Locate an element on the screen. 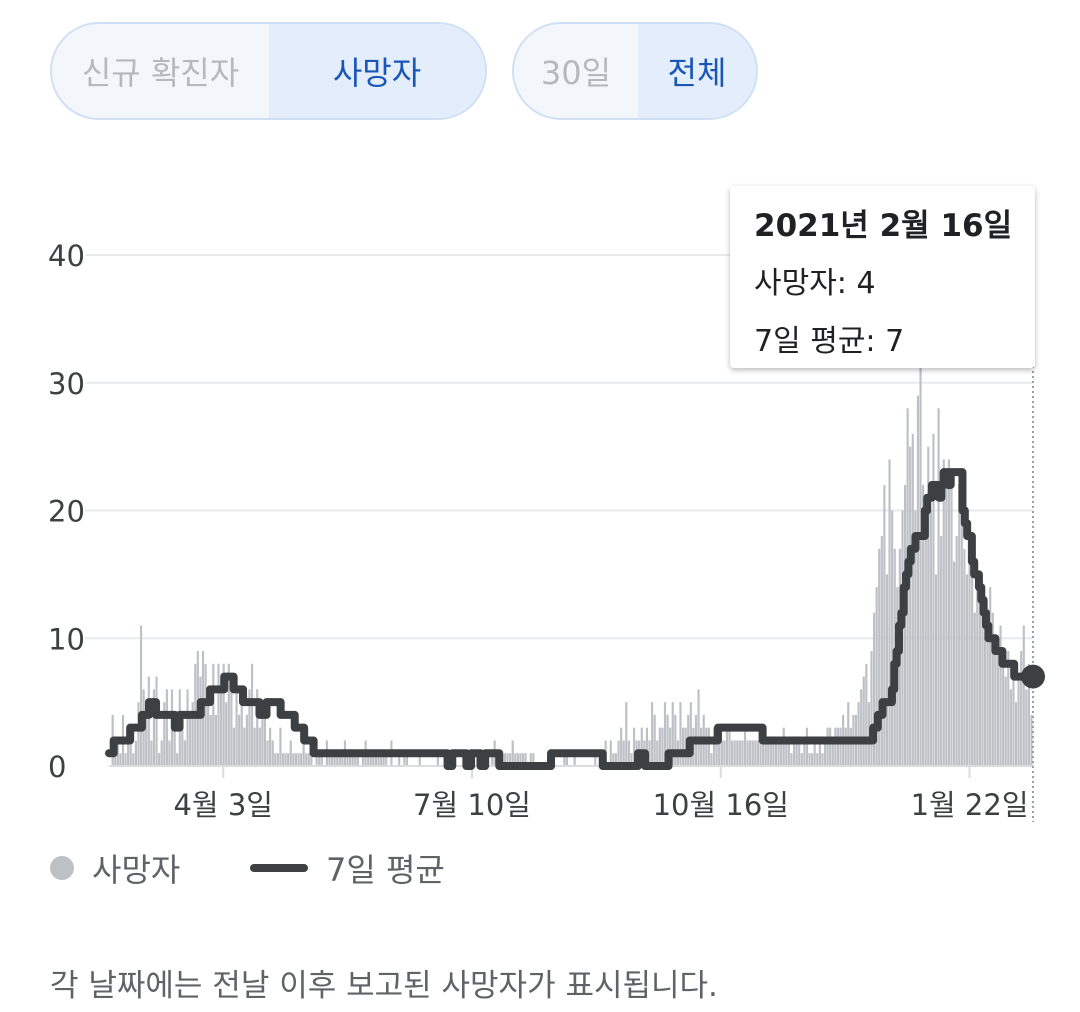 The image size is (1080, 1012). range-option-30d: 30일 is located at coordinates (576, 73).